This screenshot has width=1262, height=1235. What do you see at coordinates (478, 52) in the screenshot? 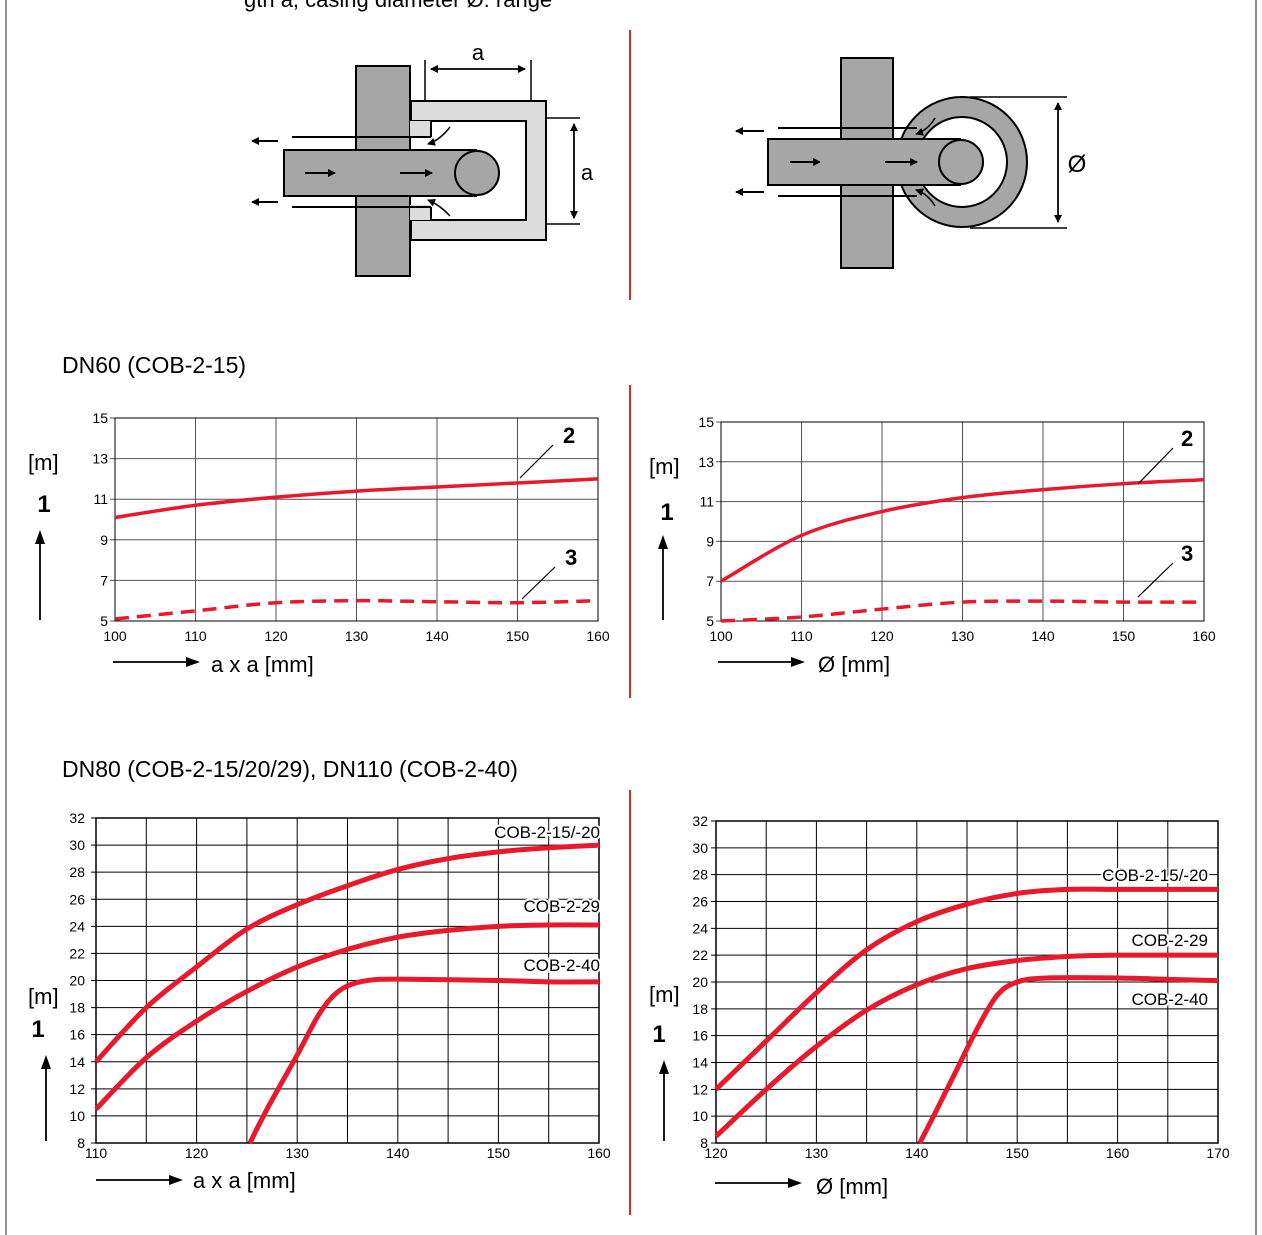
I see `dim-label-top: a` at bounding box center [478, 52].